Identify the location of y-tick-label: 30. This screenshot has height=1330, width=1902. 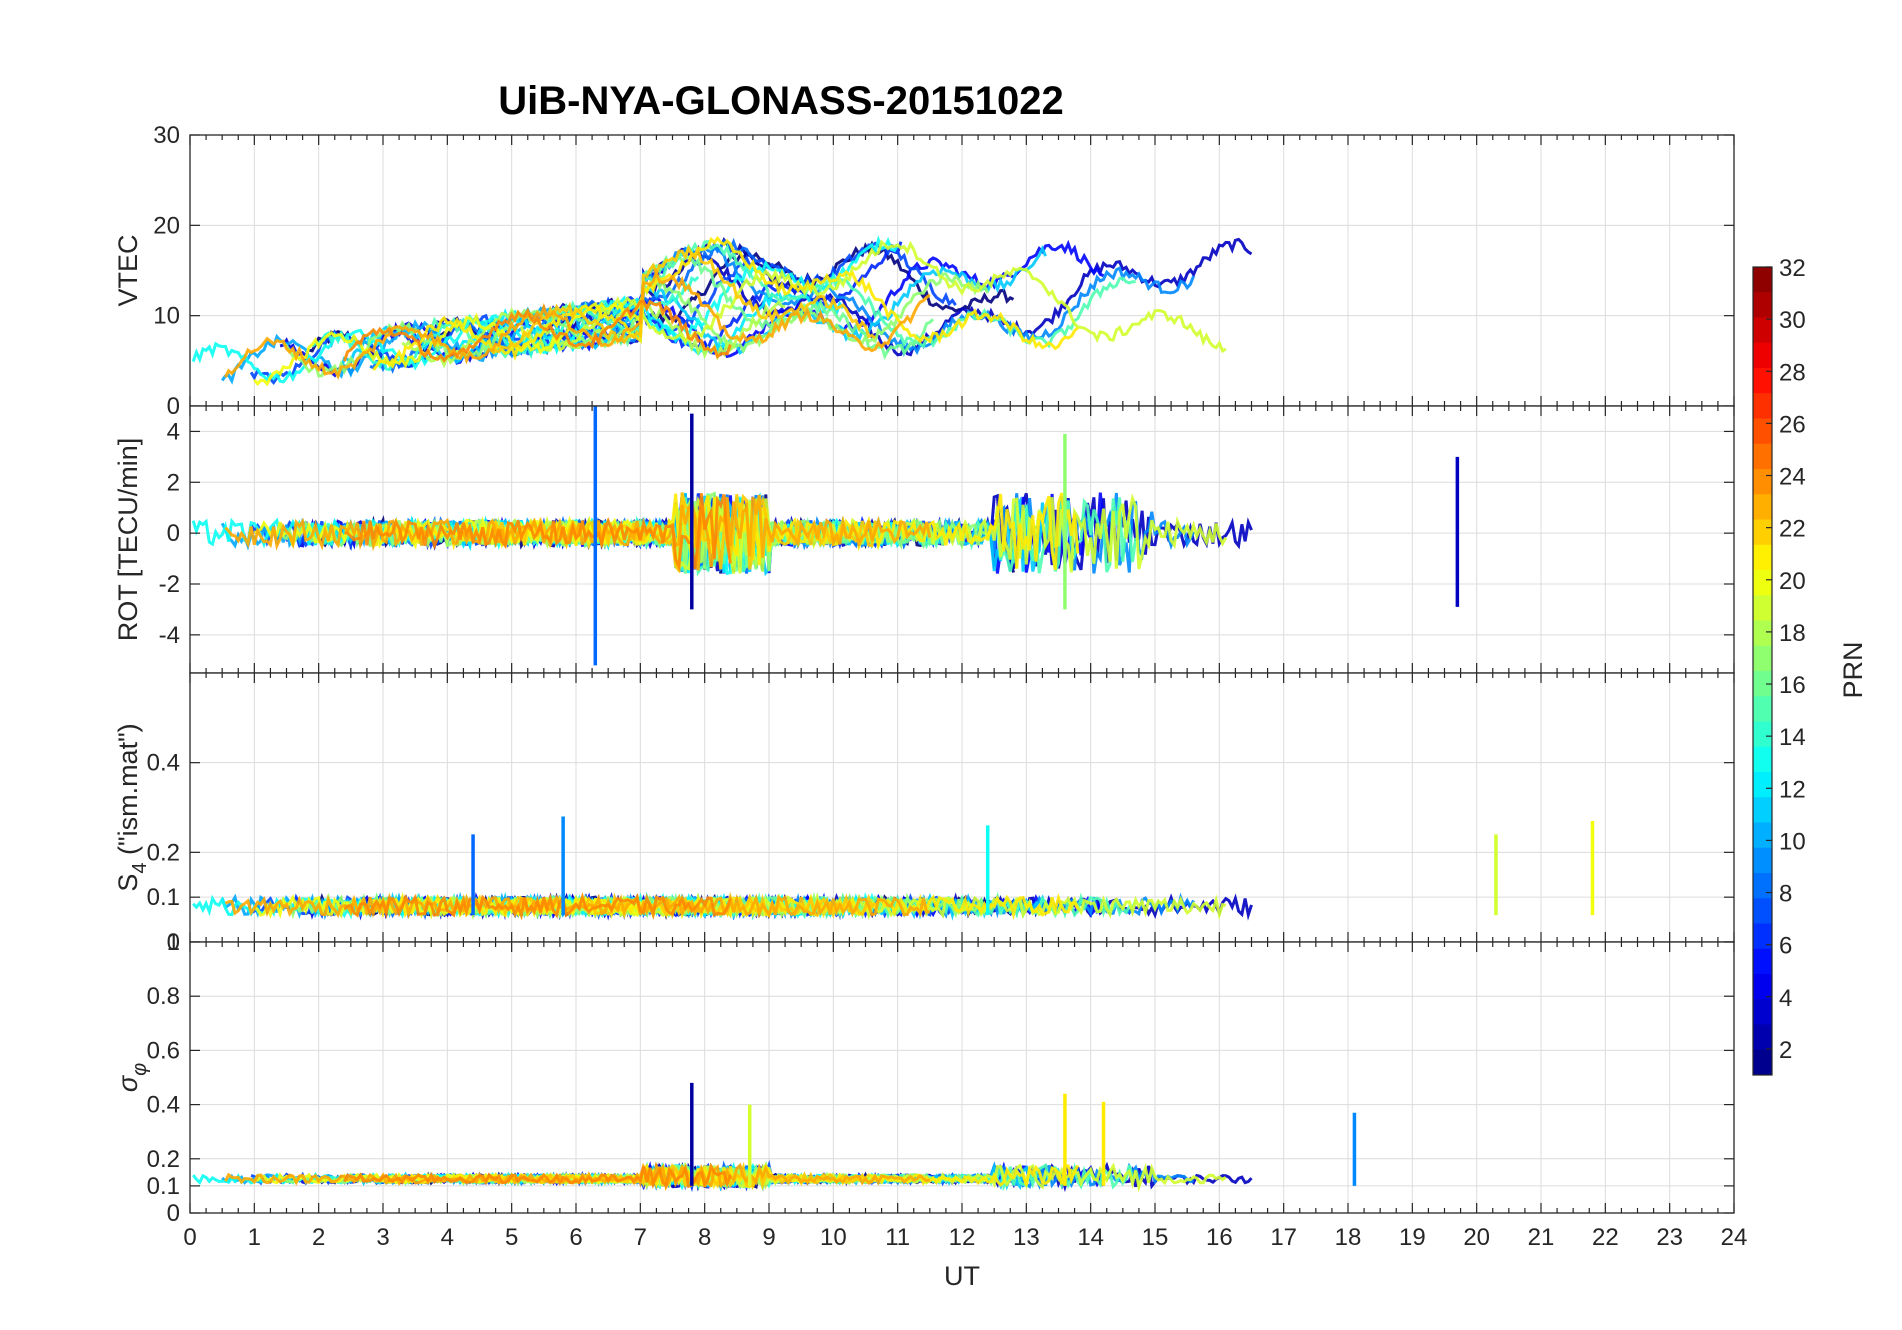
(166, 135).